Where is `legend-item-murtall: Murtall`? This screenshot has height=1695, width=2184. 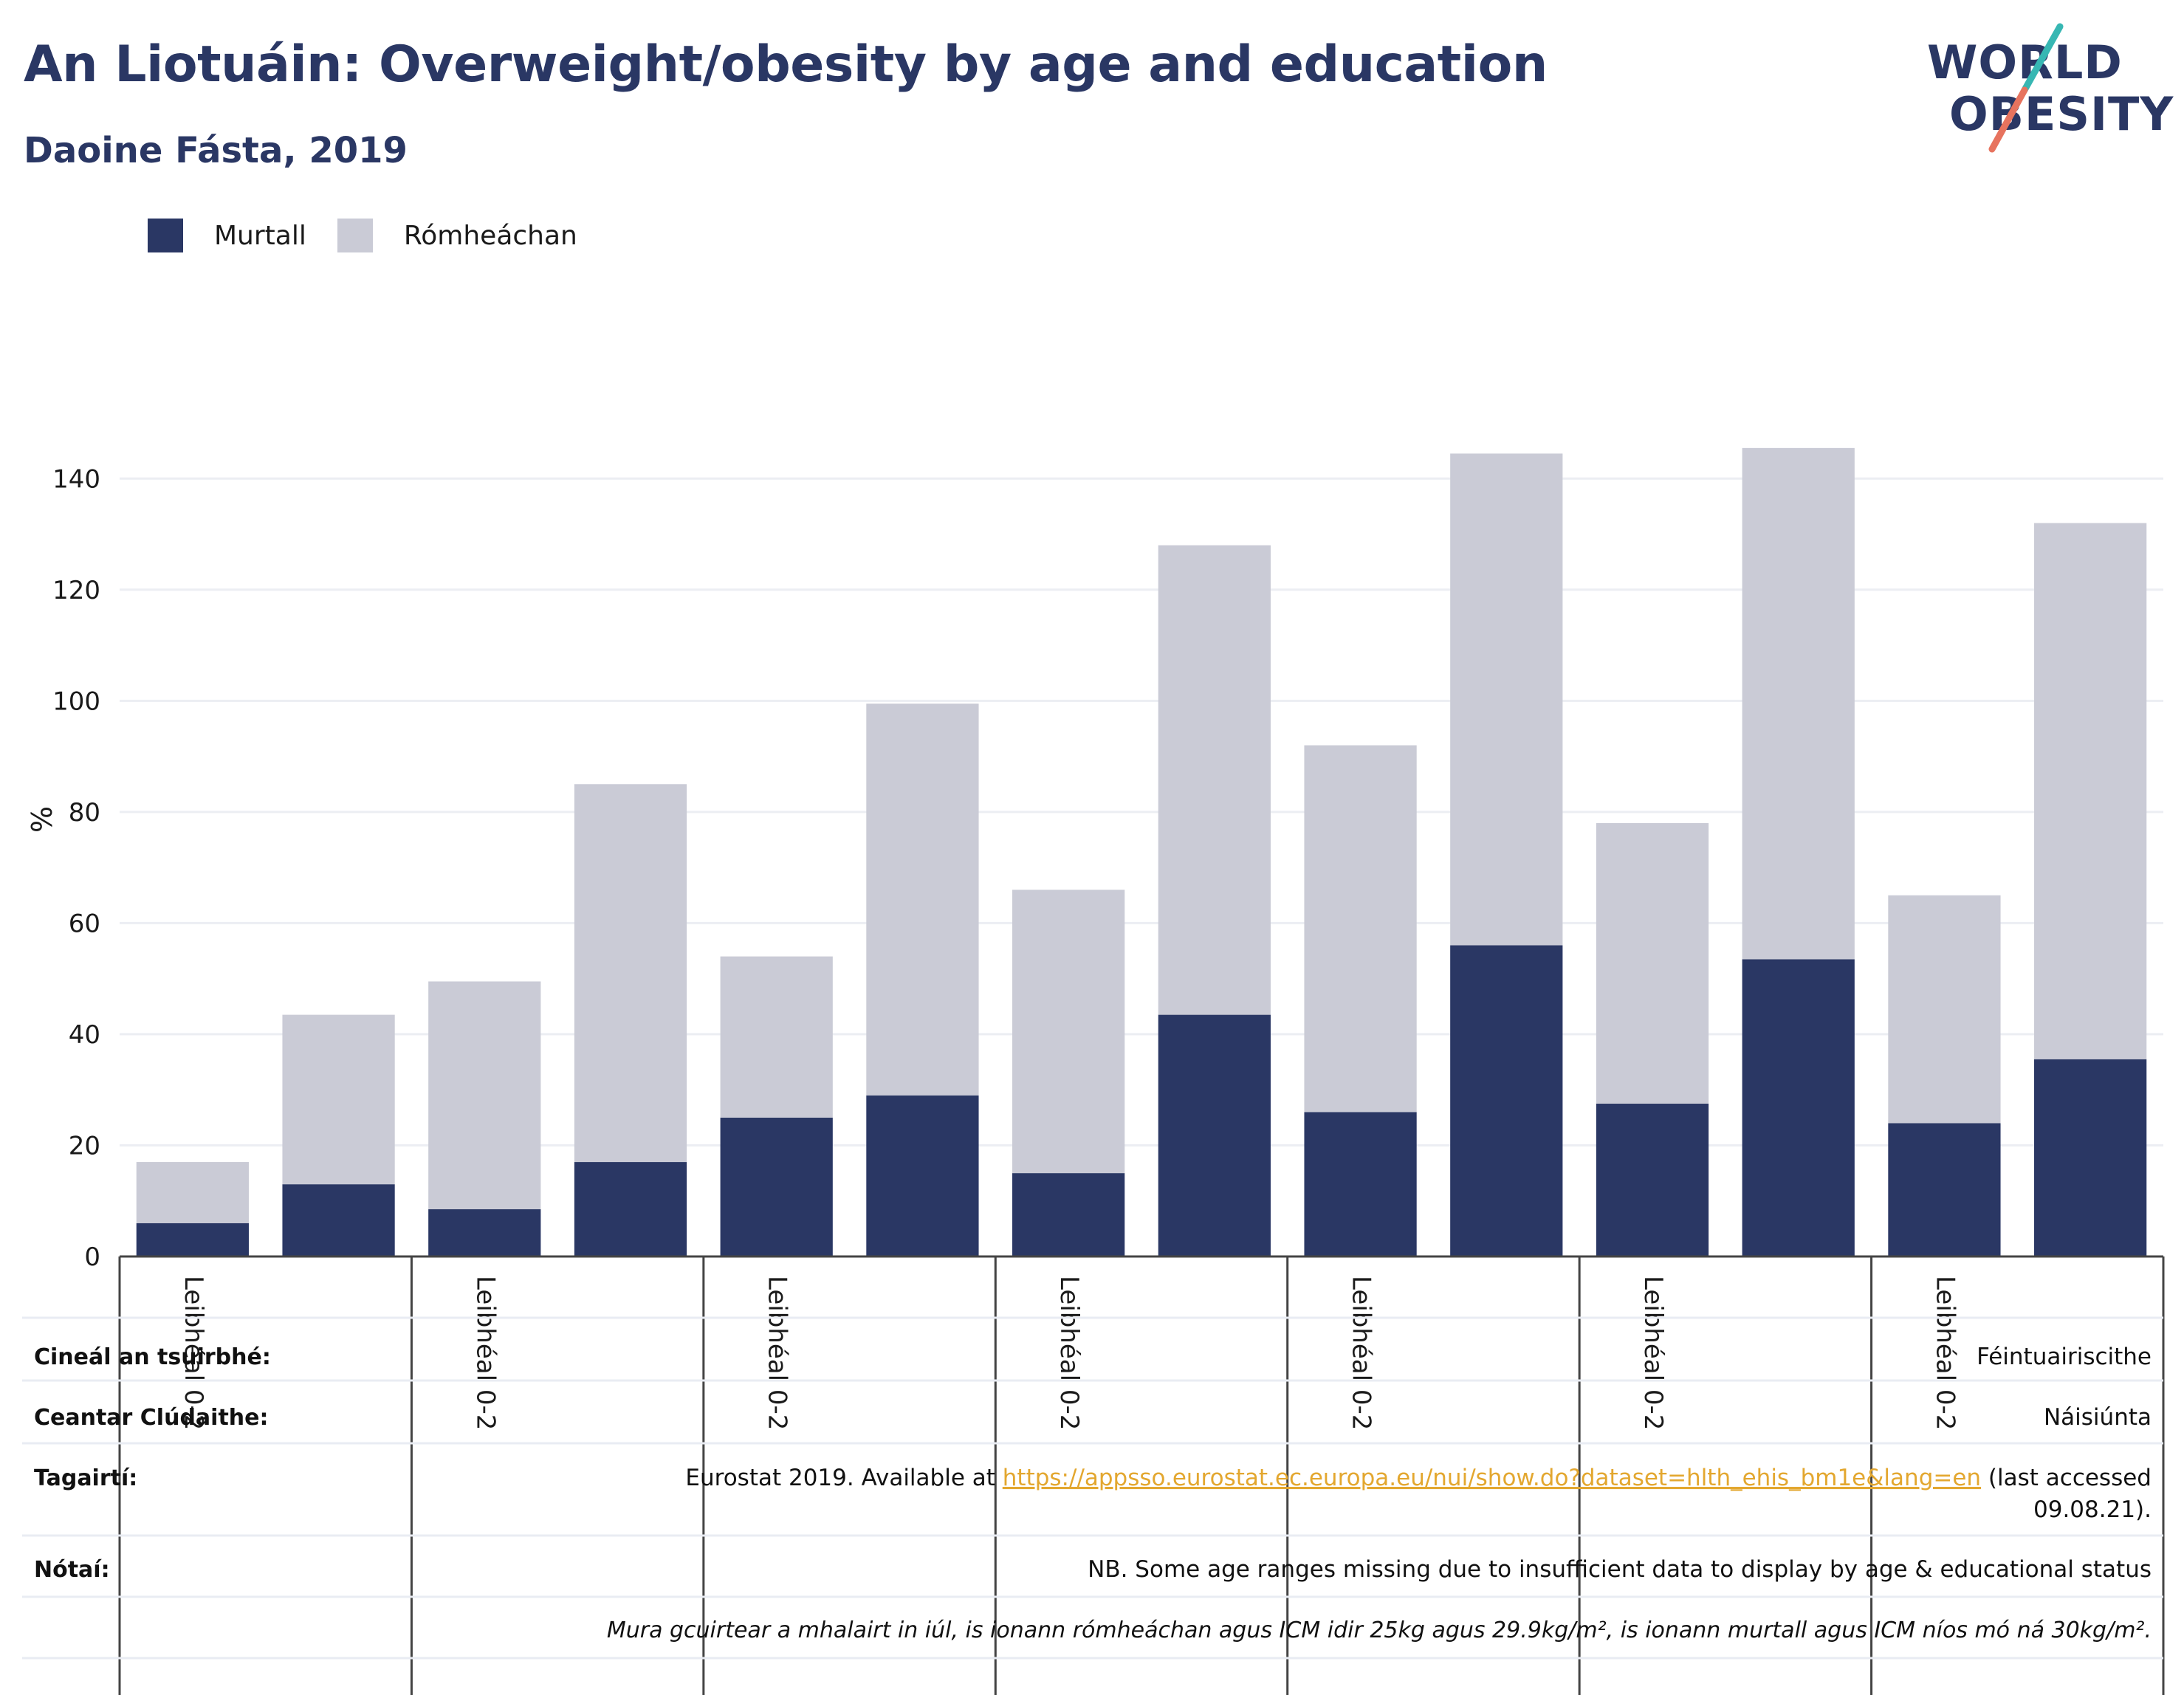
legend-item-murtall: Murtall is located at coordinates (227, 235).